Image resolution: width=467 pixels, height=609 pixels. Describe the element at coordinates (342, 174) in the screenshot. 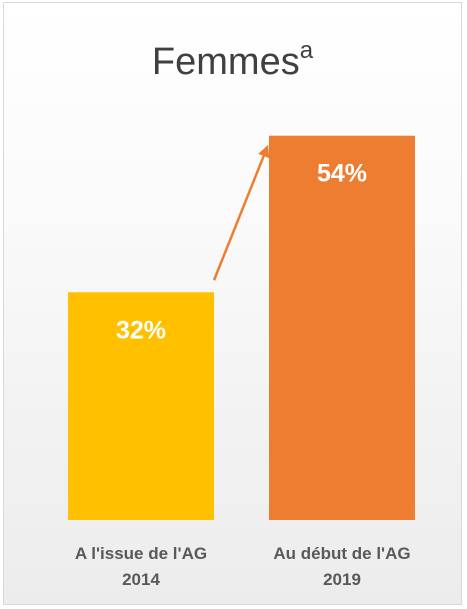

I see `data-label-1: 54%` at that location.